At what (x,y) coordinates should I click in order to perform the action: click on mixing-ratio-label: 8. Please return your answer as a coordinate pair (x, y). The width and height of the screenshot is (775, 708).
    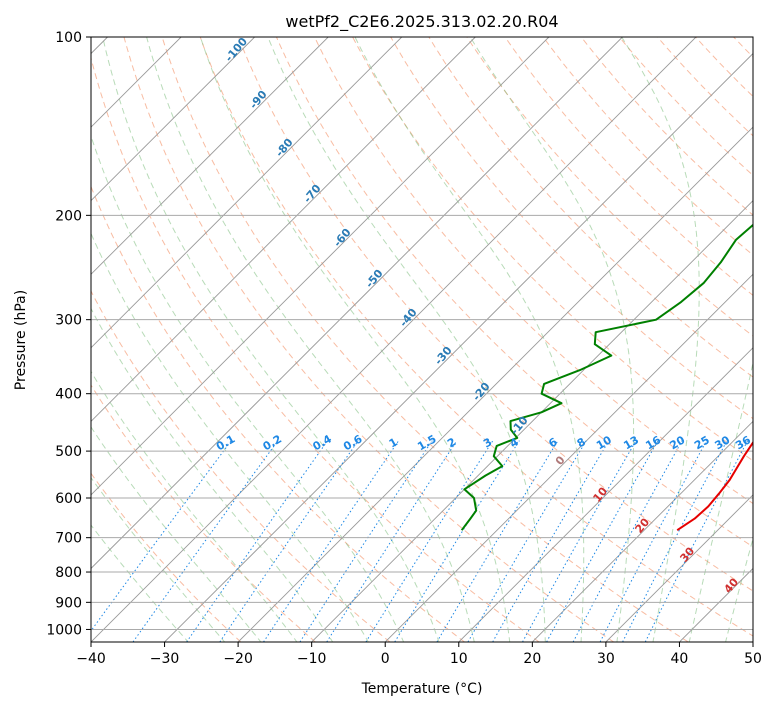
    Looking at the image, I should click on (581, 442).